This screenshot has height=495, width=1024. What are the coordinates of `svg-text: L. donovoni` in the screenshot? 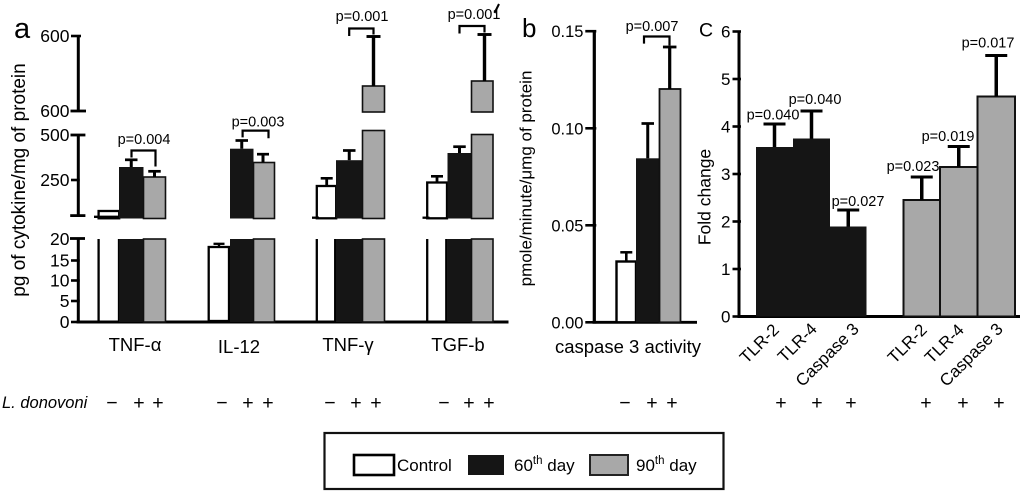 It's located at (45, 403).